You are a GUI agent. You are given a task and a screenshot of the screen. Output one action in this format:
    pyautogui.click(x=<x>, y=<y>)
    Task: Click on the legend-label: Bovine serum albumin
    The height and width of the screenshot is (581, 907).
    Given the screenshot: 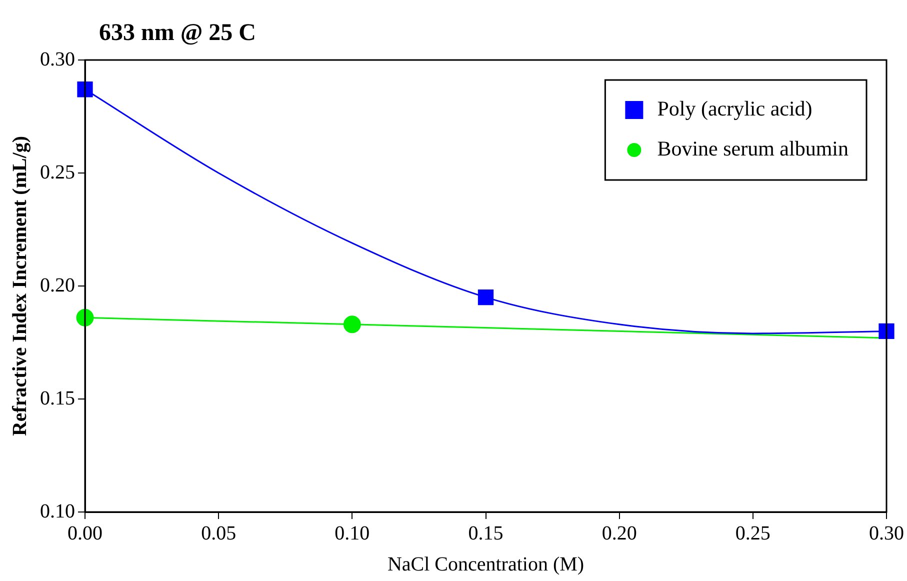 What is the action you would take?
    pyautogui.click(x=753, y=148)
    